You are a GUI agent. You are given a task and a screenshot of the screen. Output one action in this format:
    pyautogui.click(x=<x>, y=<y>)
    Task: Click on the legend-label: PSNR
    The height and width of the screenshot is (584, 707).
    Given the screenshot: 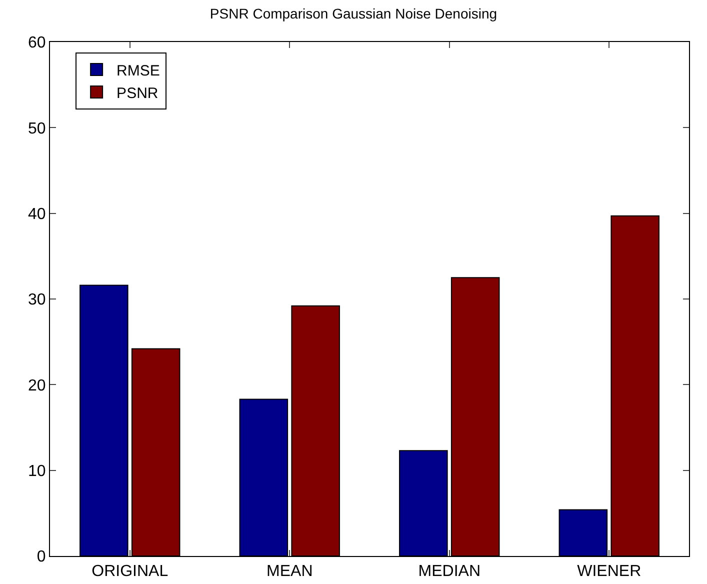 What is the action you would take?
    pyautogui.click(x=137, y=93)
    